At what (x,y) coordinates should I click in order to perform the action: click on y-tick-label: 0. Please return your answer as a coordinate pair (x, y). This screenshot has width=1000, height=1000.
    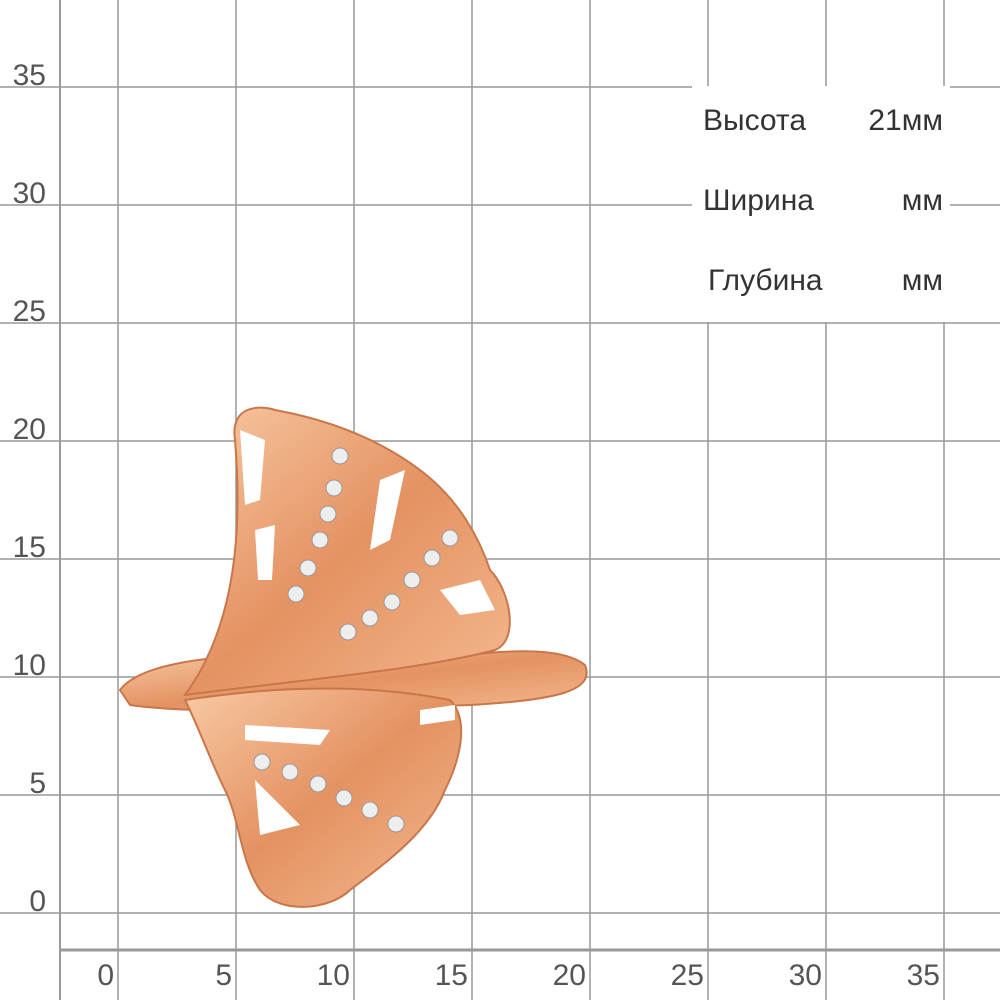
    Looking at the image, I should click on (37, 901).